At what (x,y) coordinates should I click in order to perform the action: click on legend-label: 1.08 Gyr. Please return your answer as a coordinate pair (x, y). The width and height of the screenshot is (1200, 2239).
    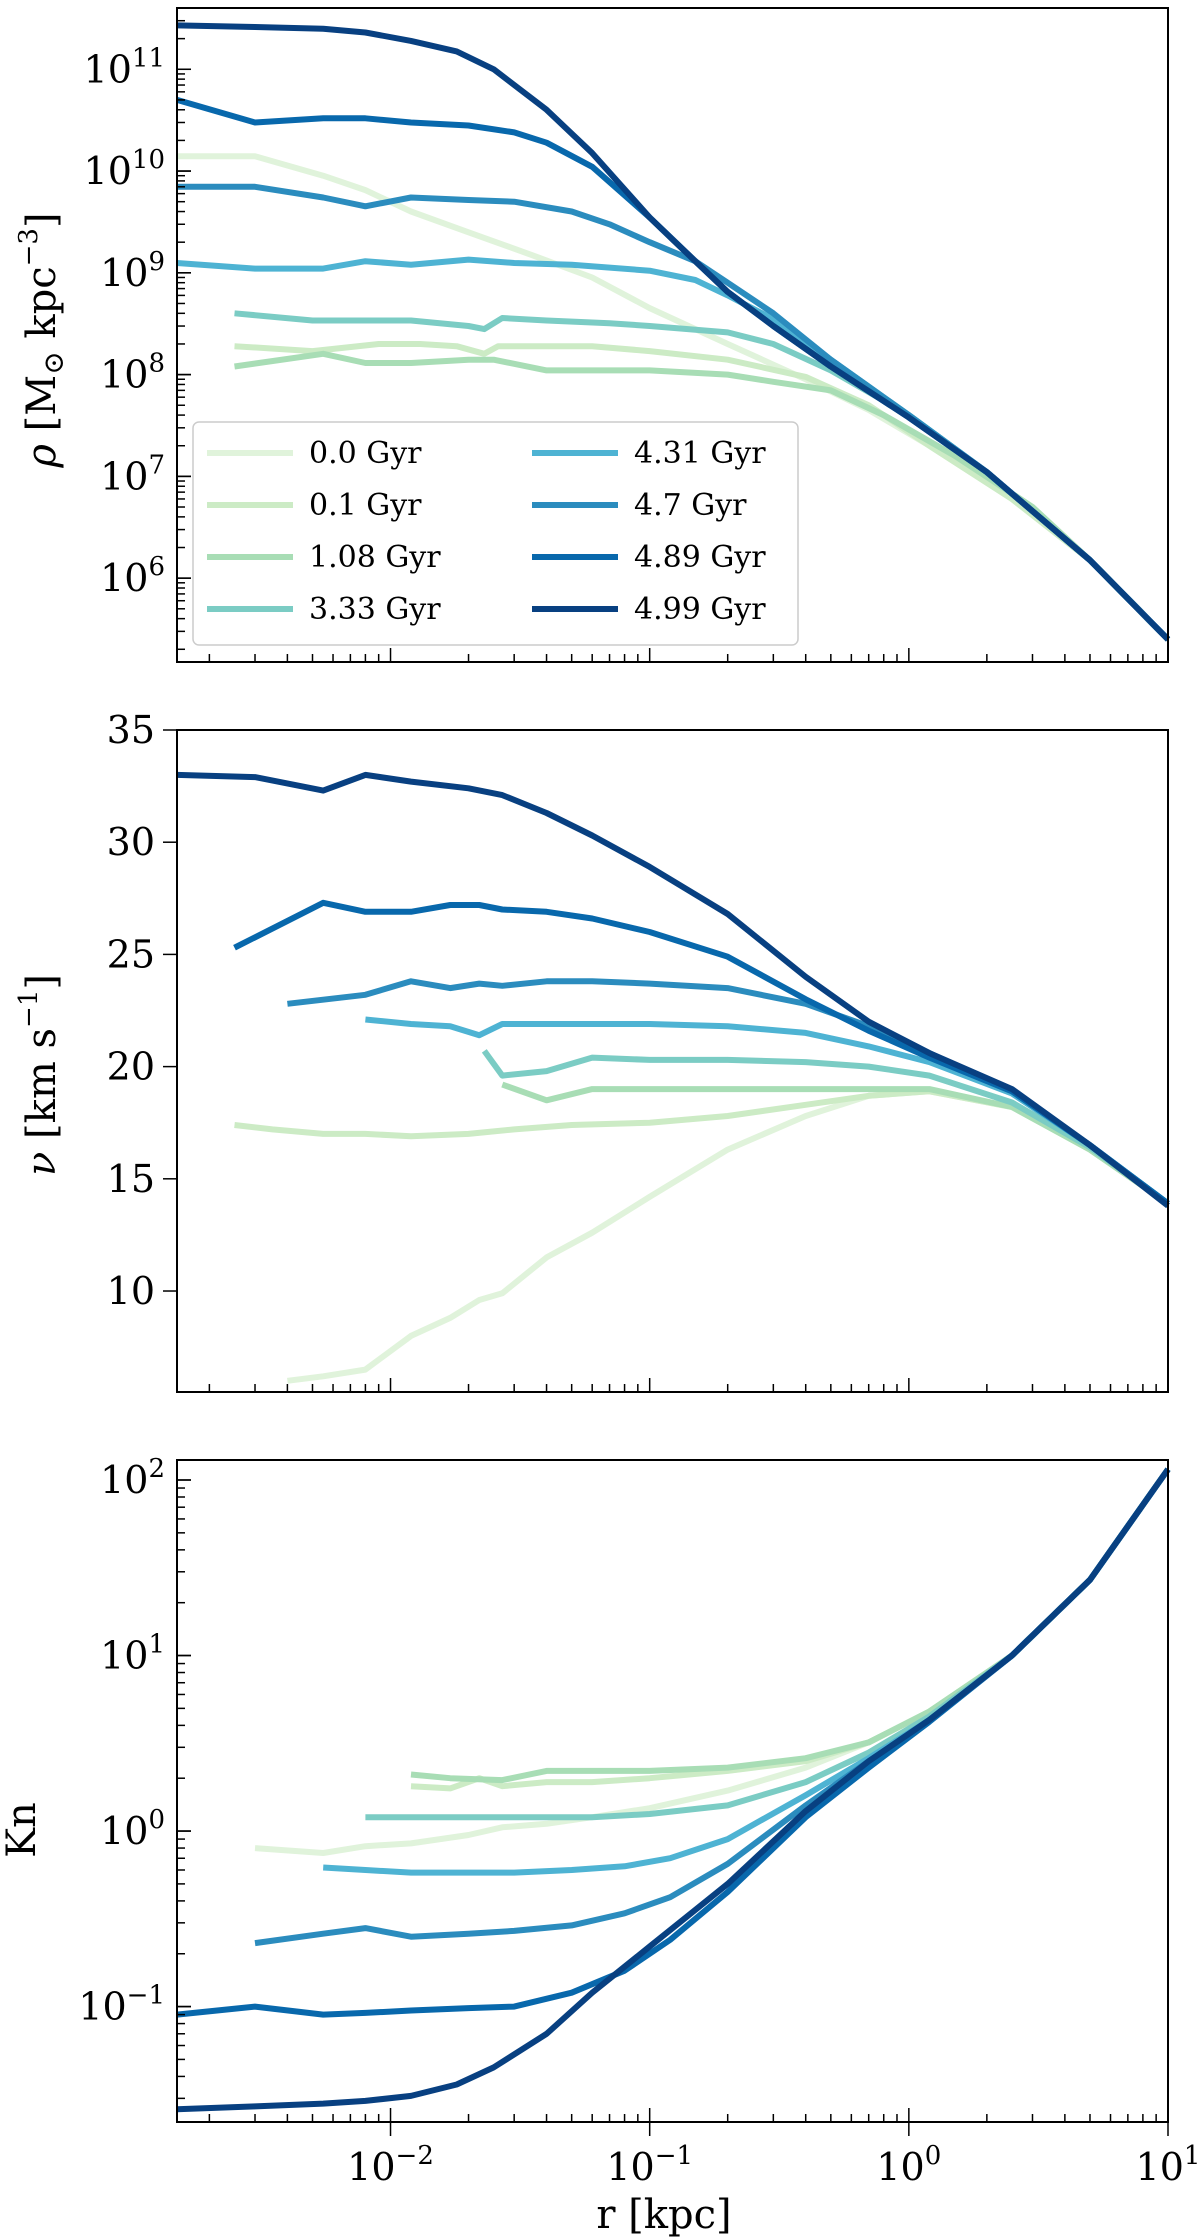
    Looking at the image, I should click on (375, 557).